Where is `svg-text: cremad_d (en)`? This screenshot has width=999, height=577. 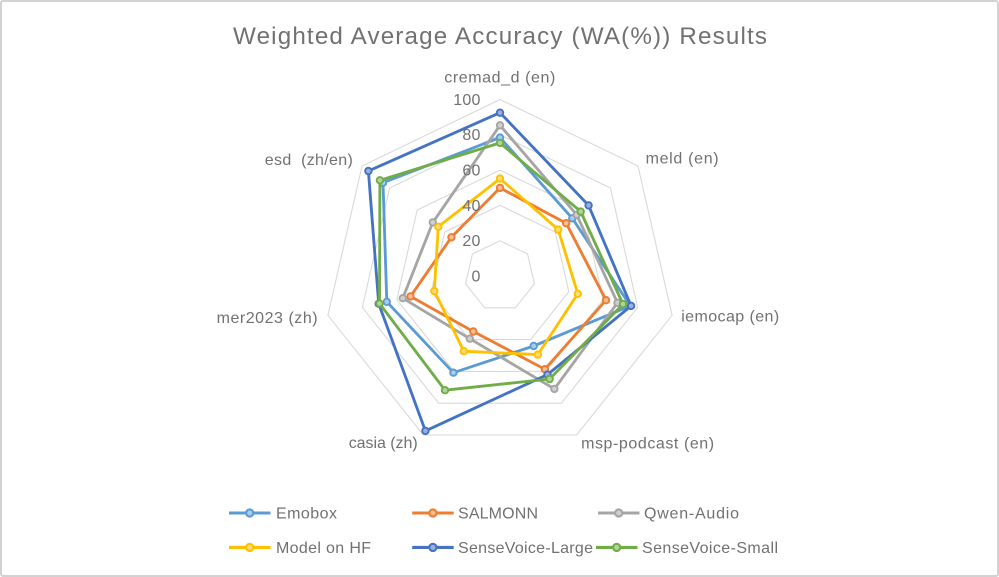 svg-text: cremad_d (en) is located at coordinates (499, 77).